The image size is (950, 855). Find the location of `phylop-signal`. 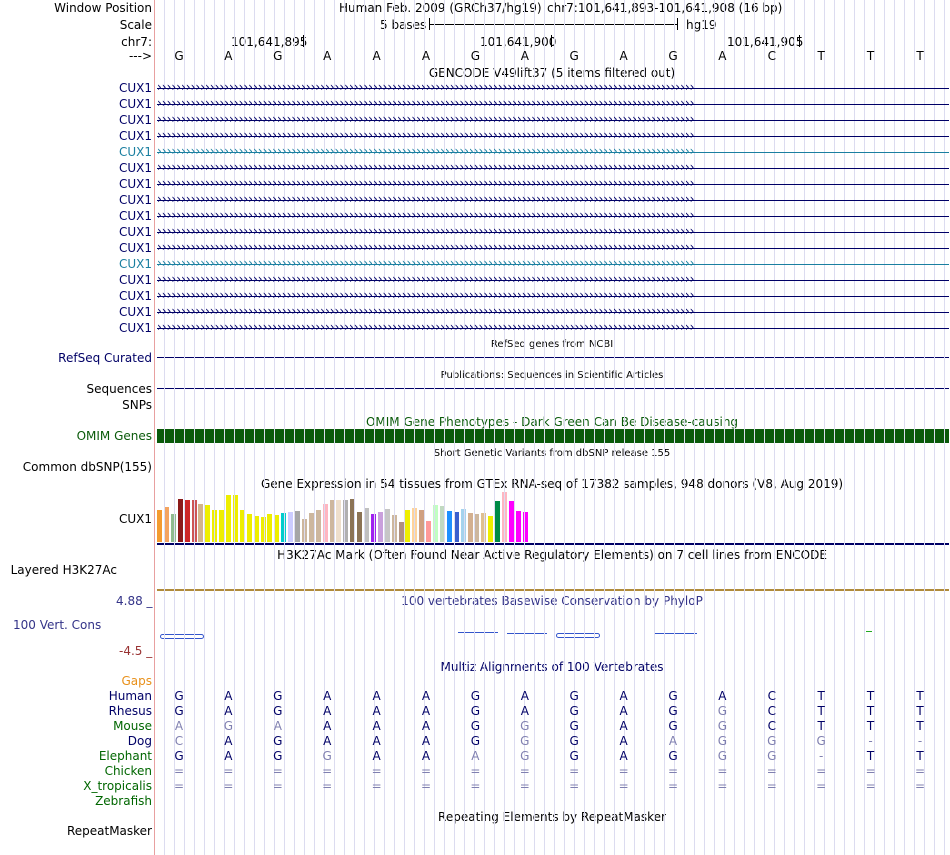

phylop-signal is located at coordinates (527, 633).